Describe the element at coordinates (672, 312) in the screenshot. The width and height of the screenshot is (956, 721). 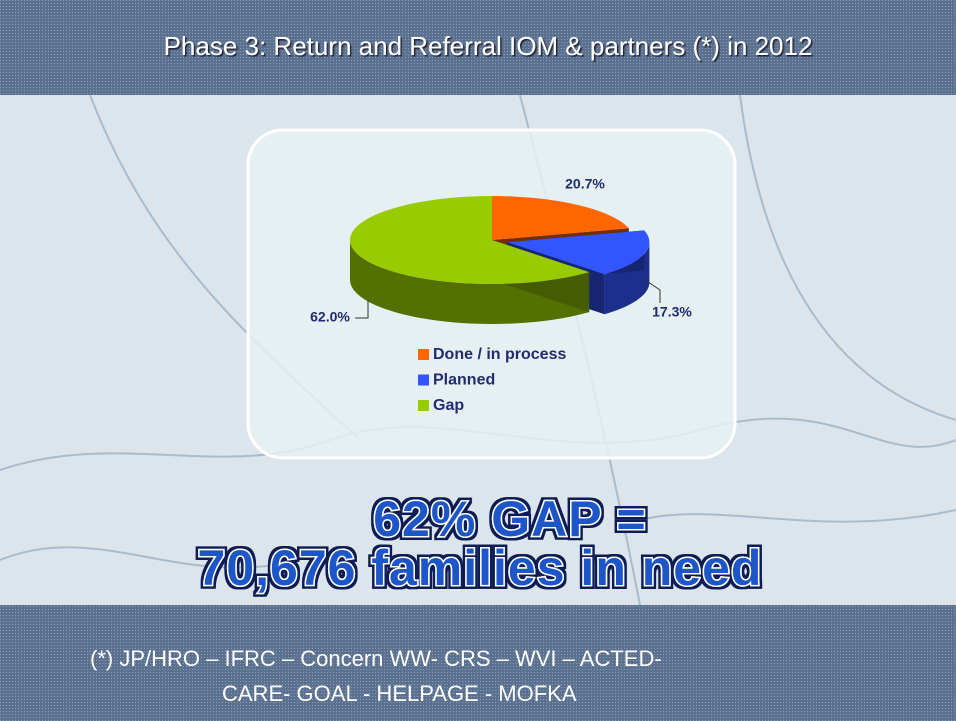
I see `data-label: 17.3%` at that location.